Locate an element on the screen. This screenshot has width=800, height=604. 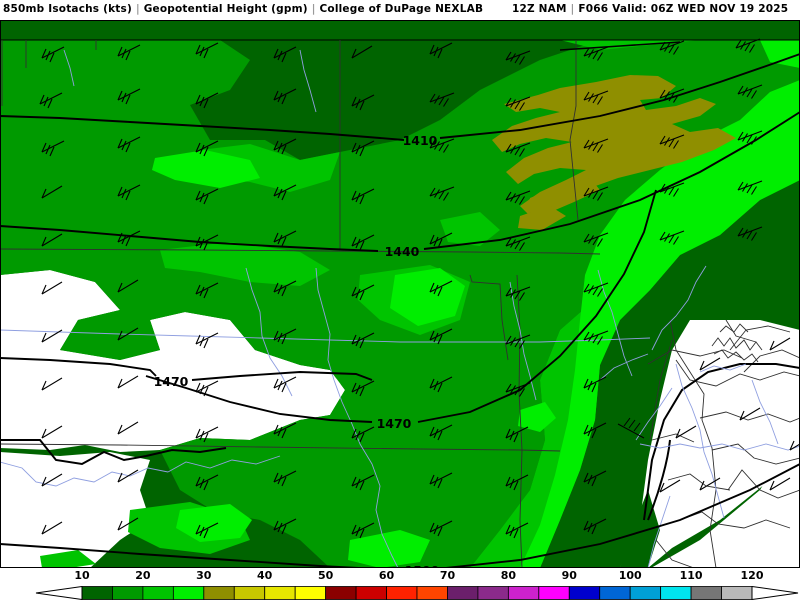
colorbar-tick-label: 120 is located at coordinates (752, 575).